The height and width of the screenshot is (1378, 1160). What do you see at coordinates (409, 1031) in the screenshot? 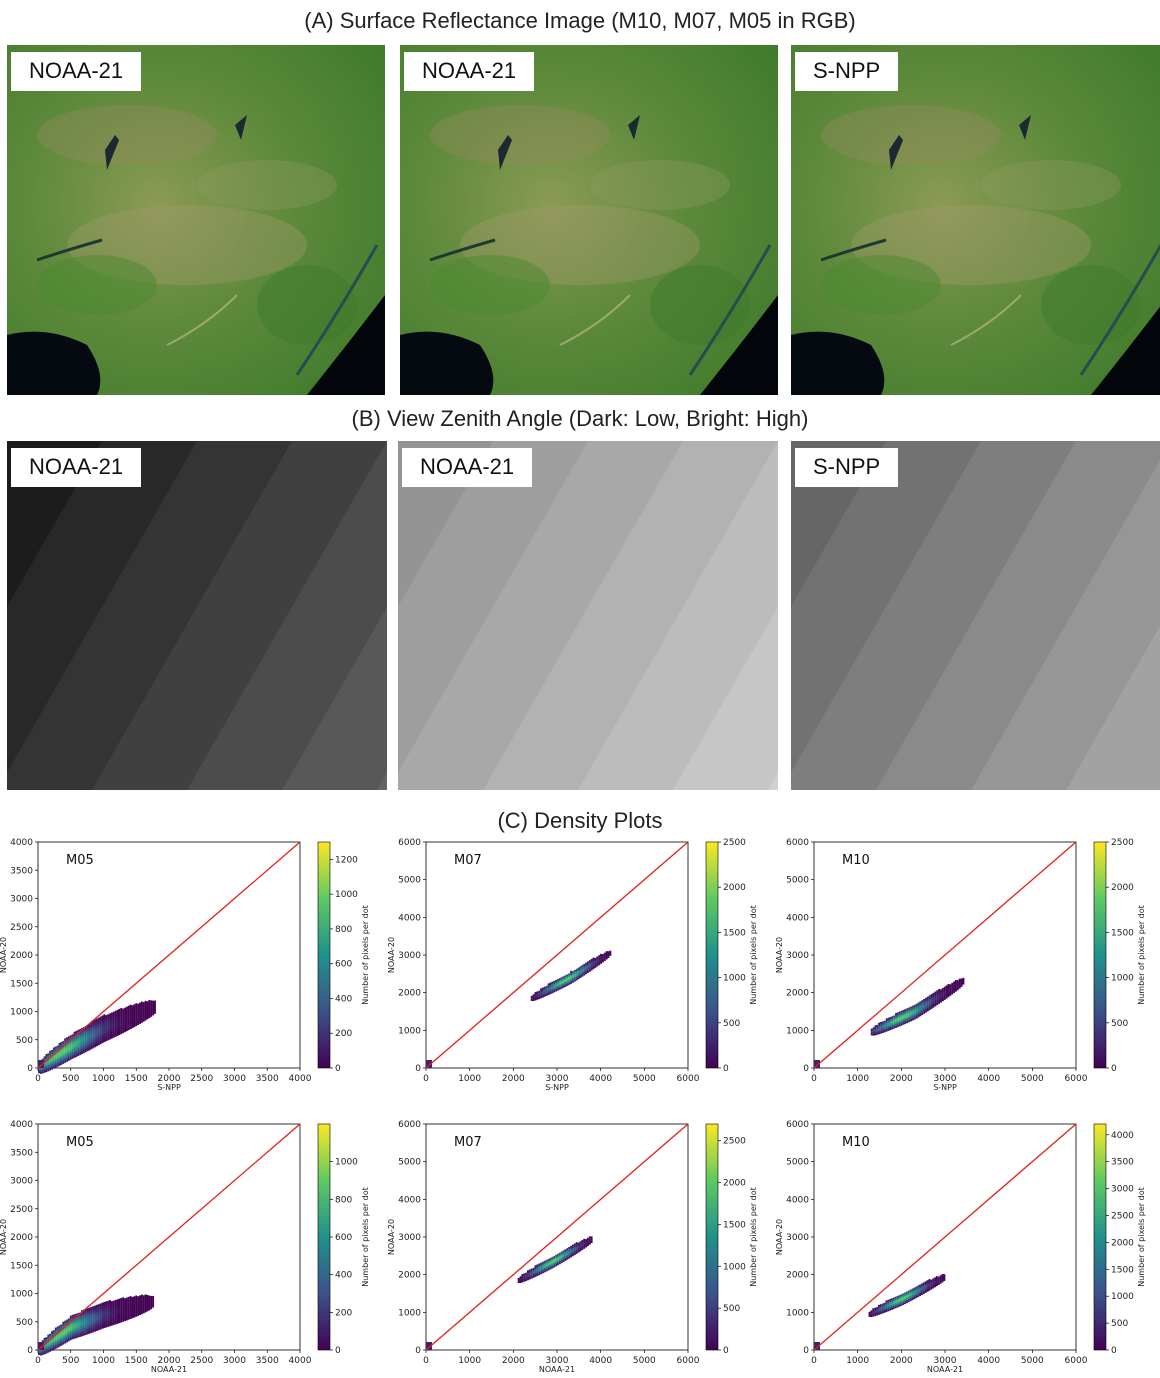
I see `y-tick-label: 1000` at bounding box center [409, 1031].